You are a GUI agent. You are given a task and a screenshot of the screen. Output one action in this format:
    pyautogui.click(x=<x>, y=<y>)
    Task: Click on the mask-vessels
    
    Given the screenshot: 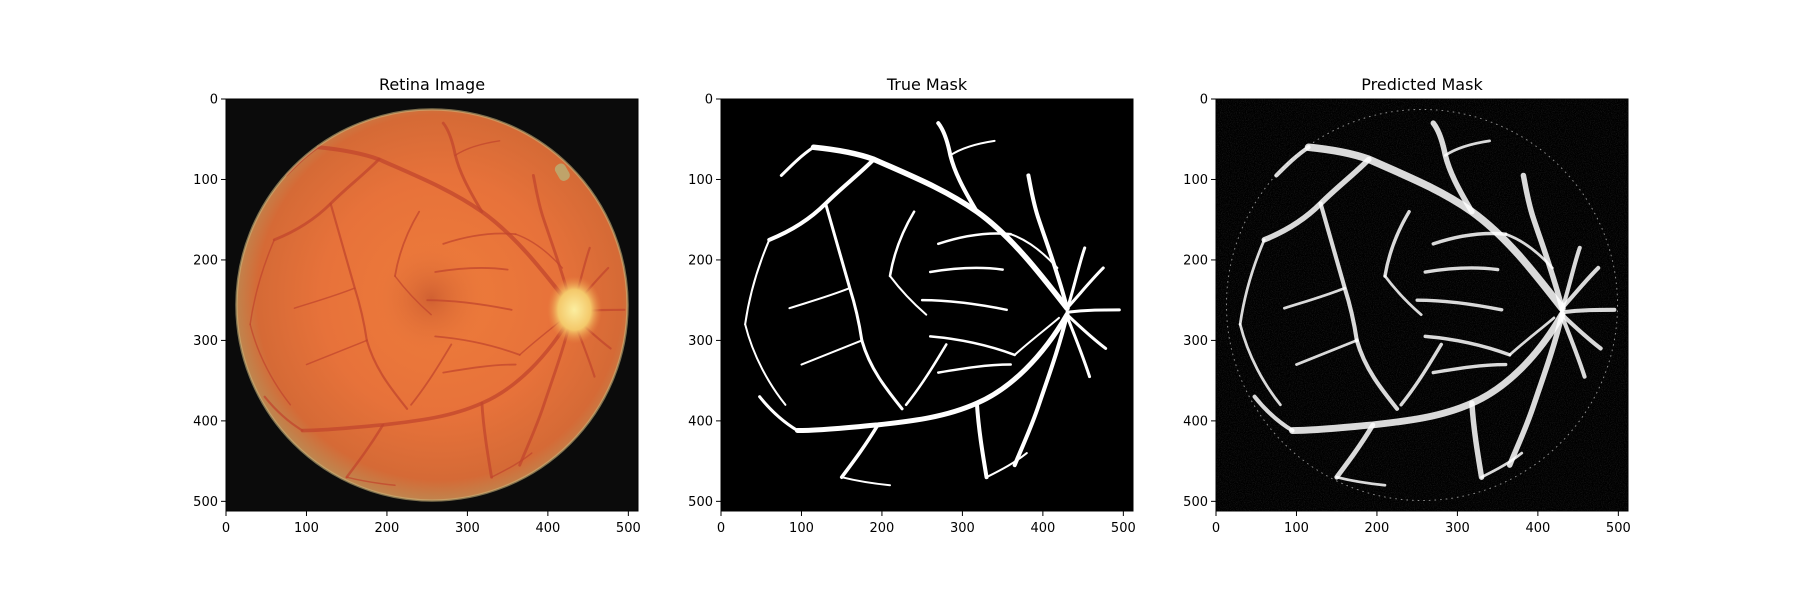 What is the action you would take?
    pyautogui.click(x=932, y=304)
    